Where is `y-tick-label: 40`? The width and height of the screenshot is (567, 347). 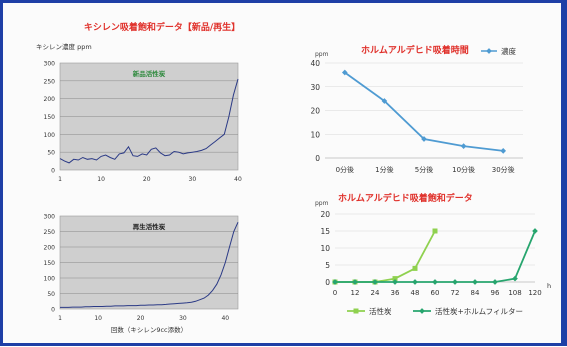
y-tick-label: 40 is located at coordinates (315, 63).